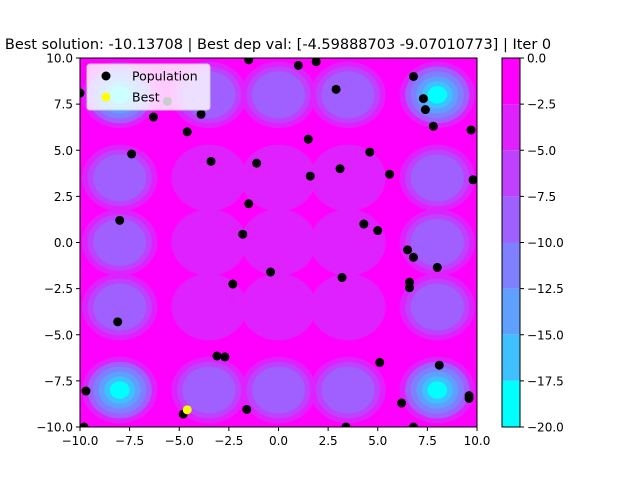 The image size is (640, 480). Describe the element at coordinates (63, 197) in the screenshot. I see `y-tick-label: 2.5` at that location.